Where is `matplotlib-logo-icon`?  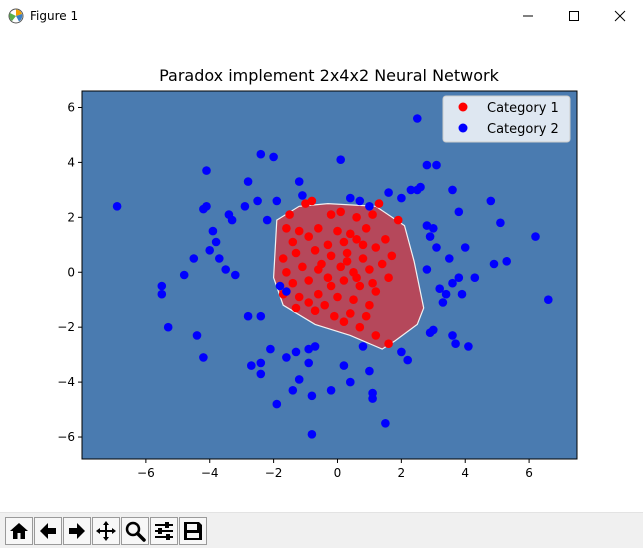 matplotlib-logo-icon is located at coordinates (16, 16).